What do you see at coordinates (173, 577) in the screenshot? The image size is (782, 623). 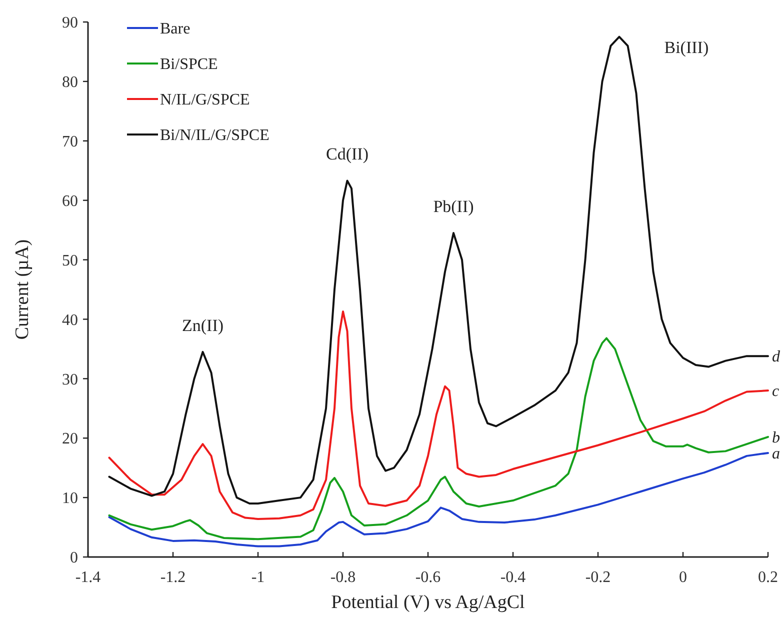 I see `x-tick-label: -1.2` at bounding box center [173, 577].